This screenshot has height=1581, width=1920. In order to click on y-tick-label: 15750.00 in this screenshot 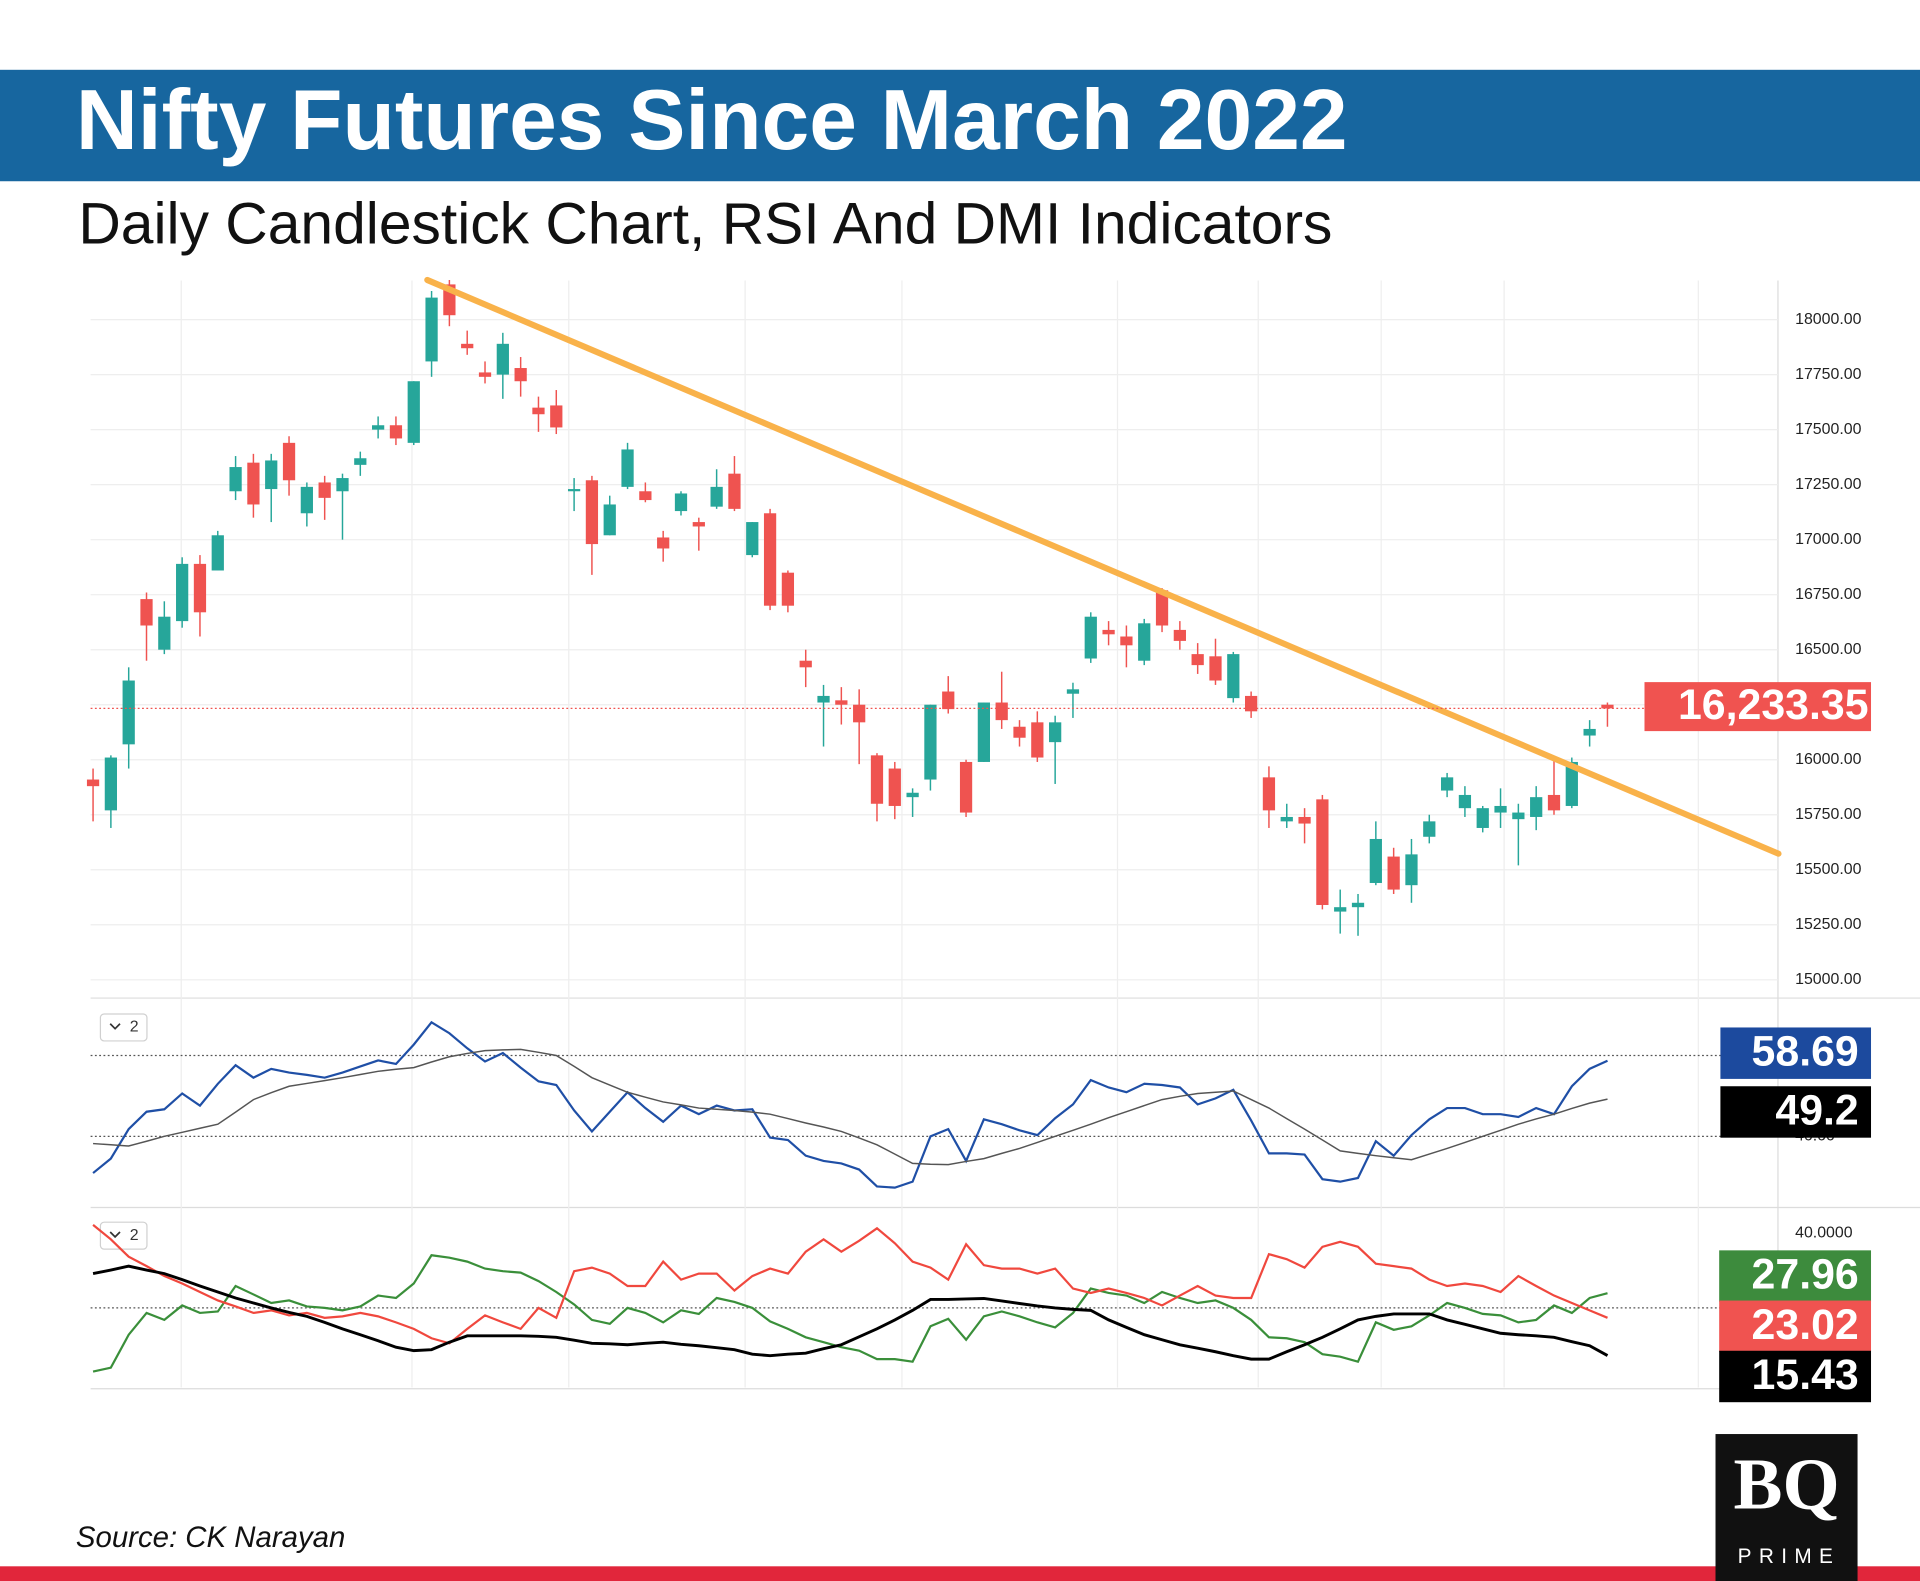, I will do `click(1828, 814)`.